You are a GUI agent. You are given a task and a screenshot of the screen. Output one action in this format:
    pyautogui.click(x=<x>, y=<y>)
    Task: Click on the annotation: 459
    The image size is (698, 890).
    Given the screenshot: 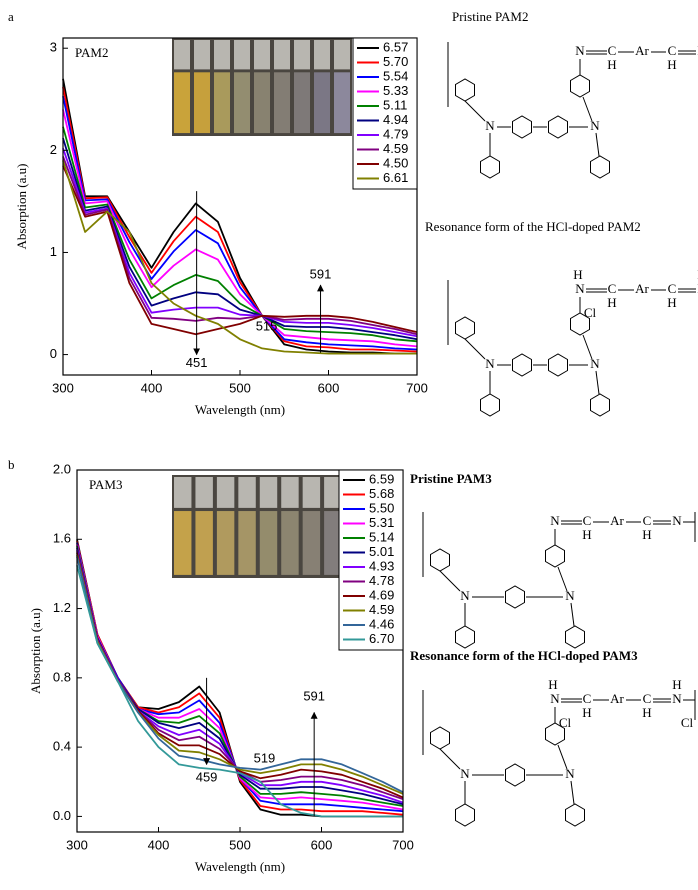 What is the action you would take?
    pyautogui.click(x=207, y=777)
    